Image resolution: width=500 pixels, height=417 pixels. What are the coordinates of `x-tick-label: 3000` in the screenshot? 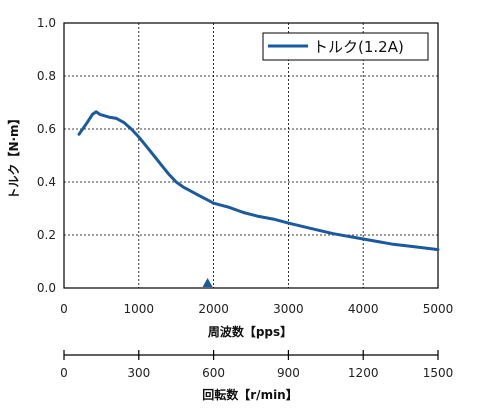 It's located at (288, 309).